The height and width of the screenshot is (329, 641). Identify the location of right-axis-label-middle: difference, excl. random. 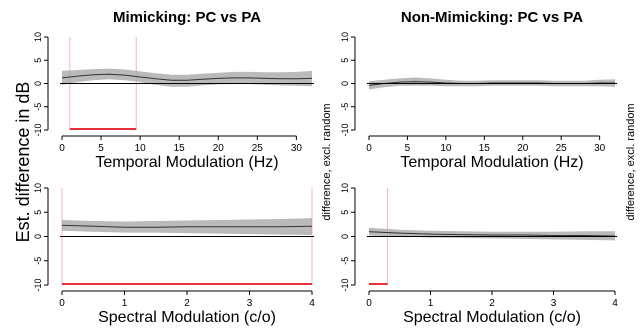
(327, 161).